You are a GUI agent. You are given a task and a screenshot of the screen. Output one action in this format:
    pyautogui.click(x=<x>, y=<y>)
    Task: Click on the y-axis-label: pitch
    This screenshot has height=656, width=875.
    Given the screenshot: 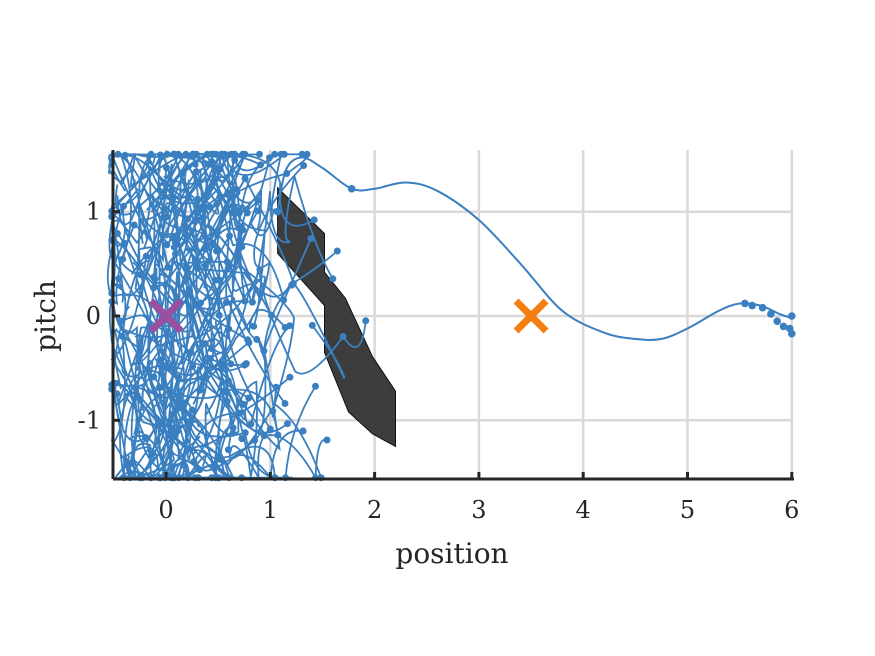 What is the action you would take?
    pyautogui.click(x=45, y=316)
    